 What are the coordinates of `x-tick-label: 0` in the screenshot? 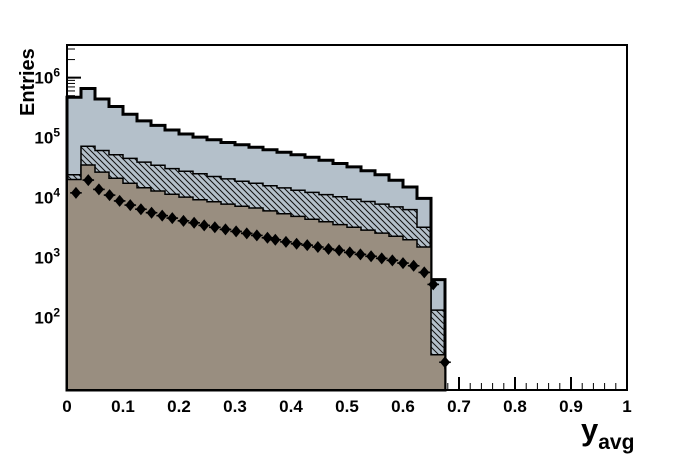 It's located at (66, 406).